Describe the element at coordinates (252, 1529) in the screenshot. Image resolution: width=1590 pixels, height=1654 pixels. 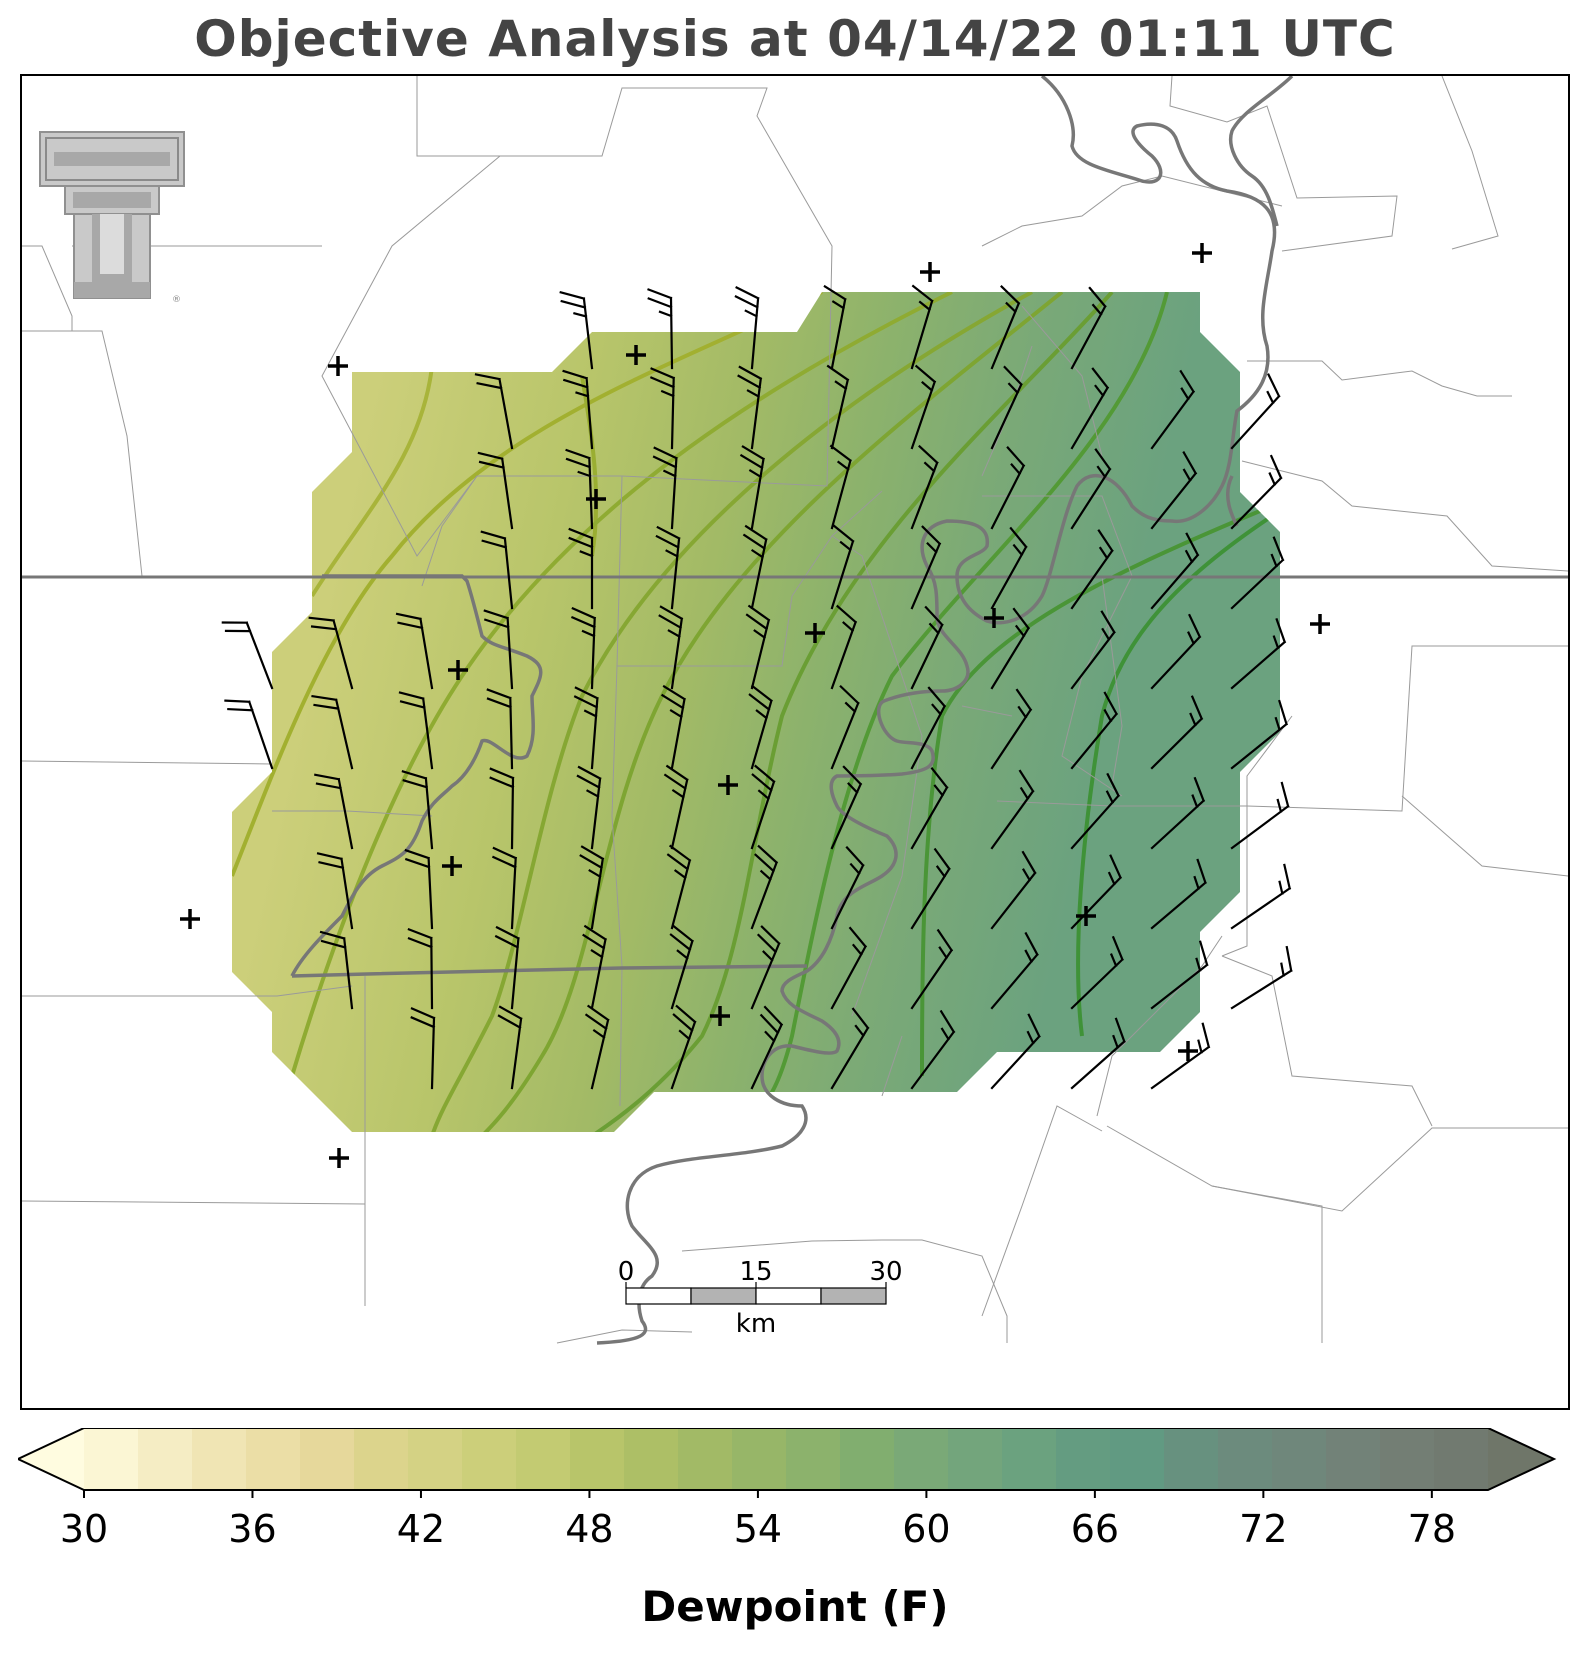
I see `colorbar-tick-label: 36` at that location.